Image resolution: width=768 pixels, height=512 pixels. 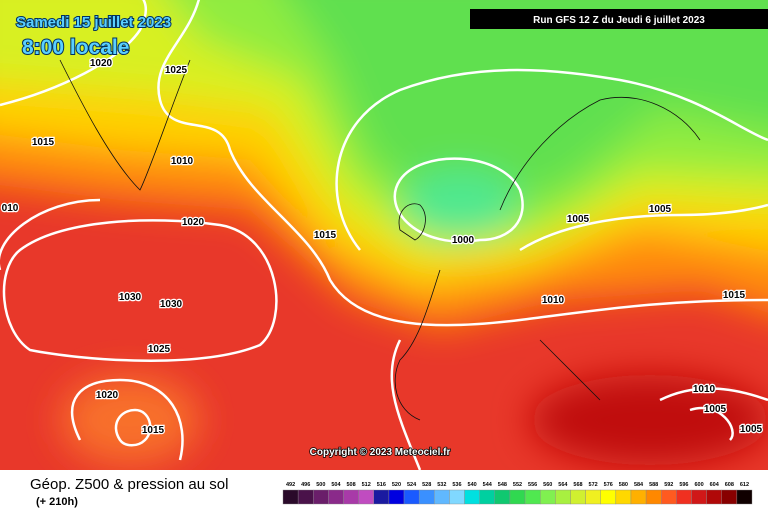 What do you see at coordinates (683, 485) in the screenshot?
I see `scale-label: 596` at bounding box center [683, 485].